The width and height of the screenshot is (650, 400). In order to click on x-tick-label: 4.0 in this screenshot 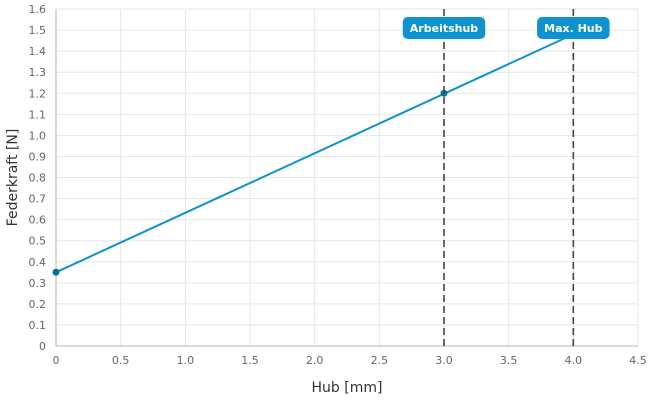, I will do `click(574, 360)`.